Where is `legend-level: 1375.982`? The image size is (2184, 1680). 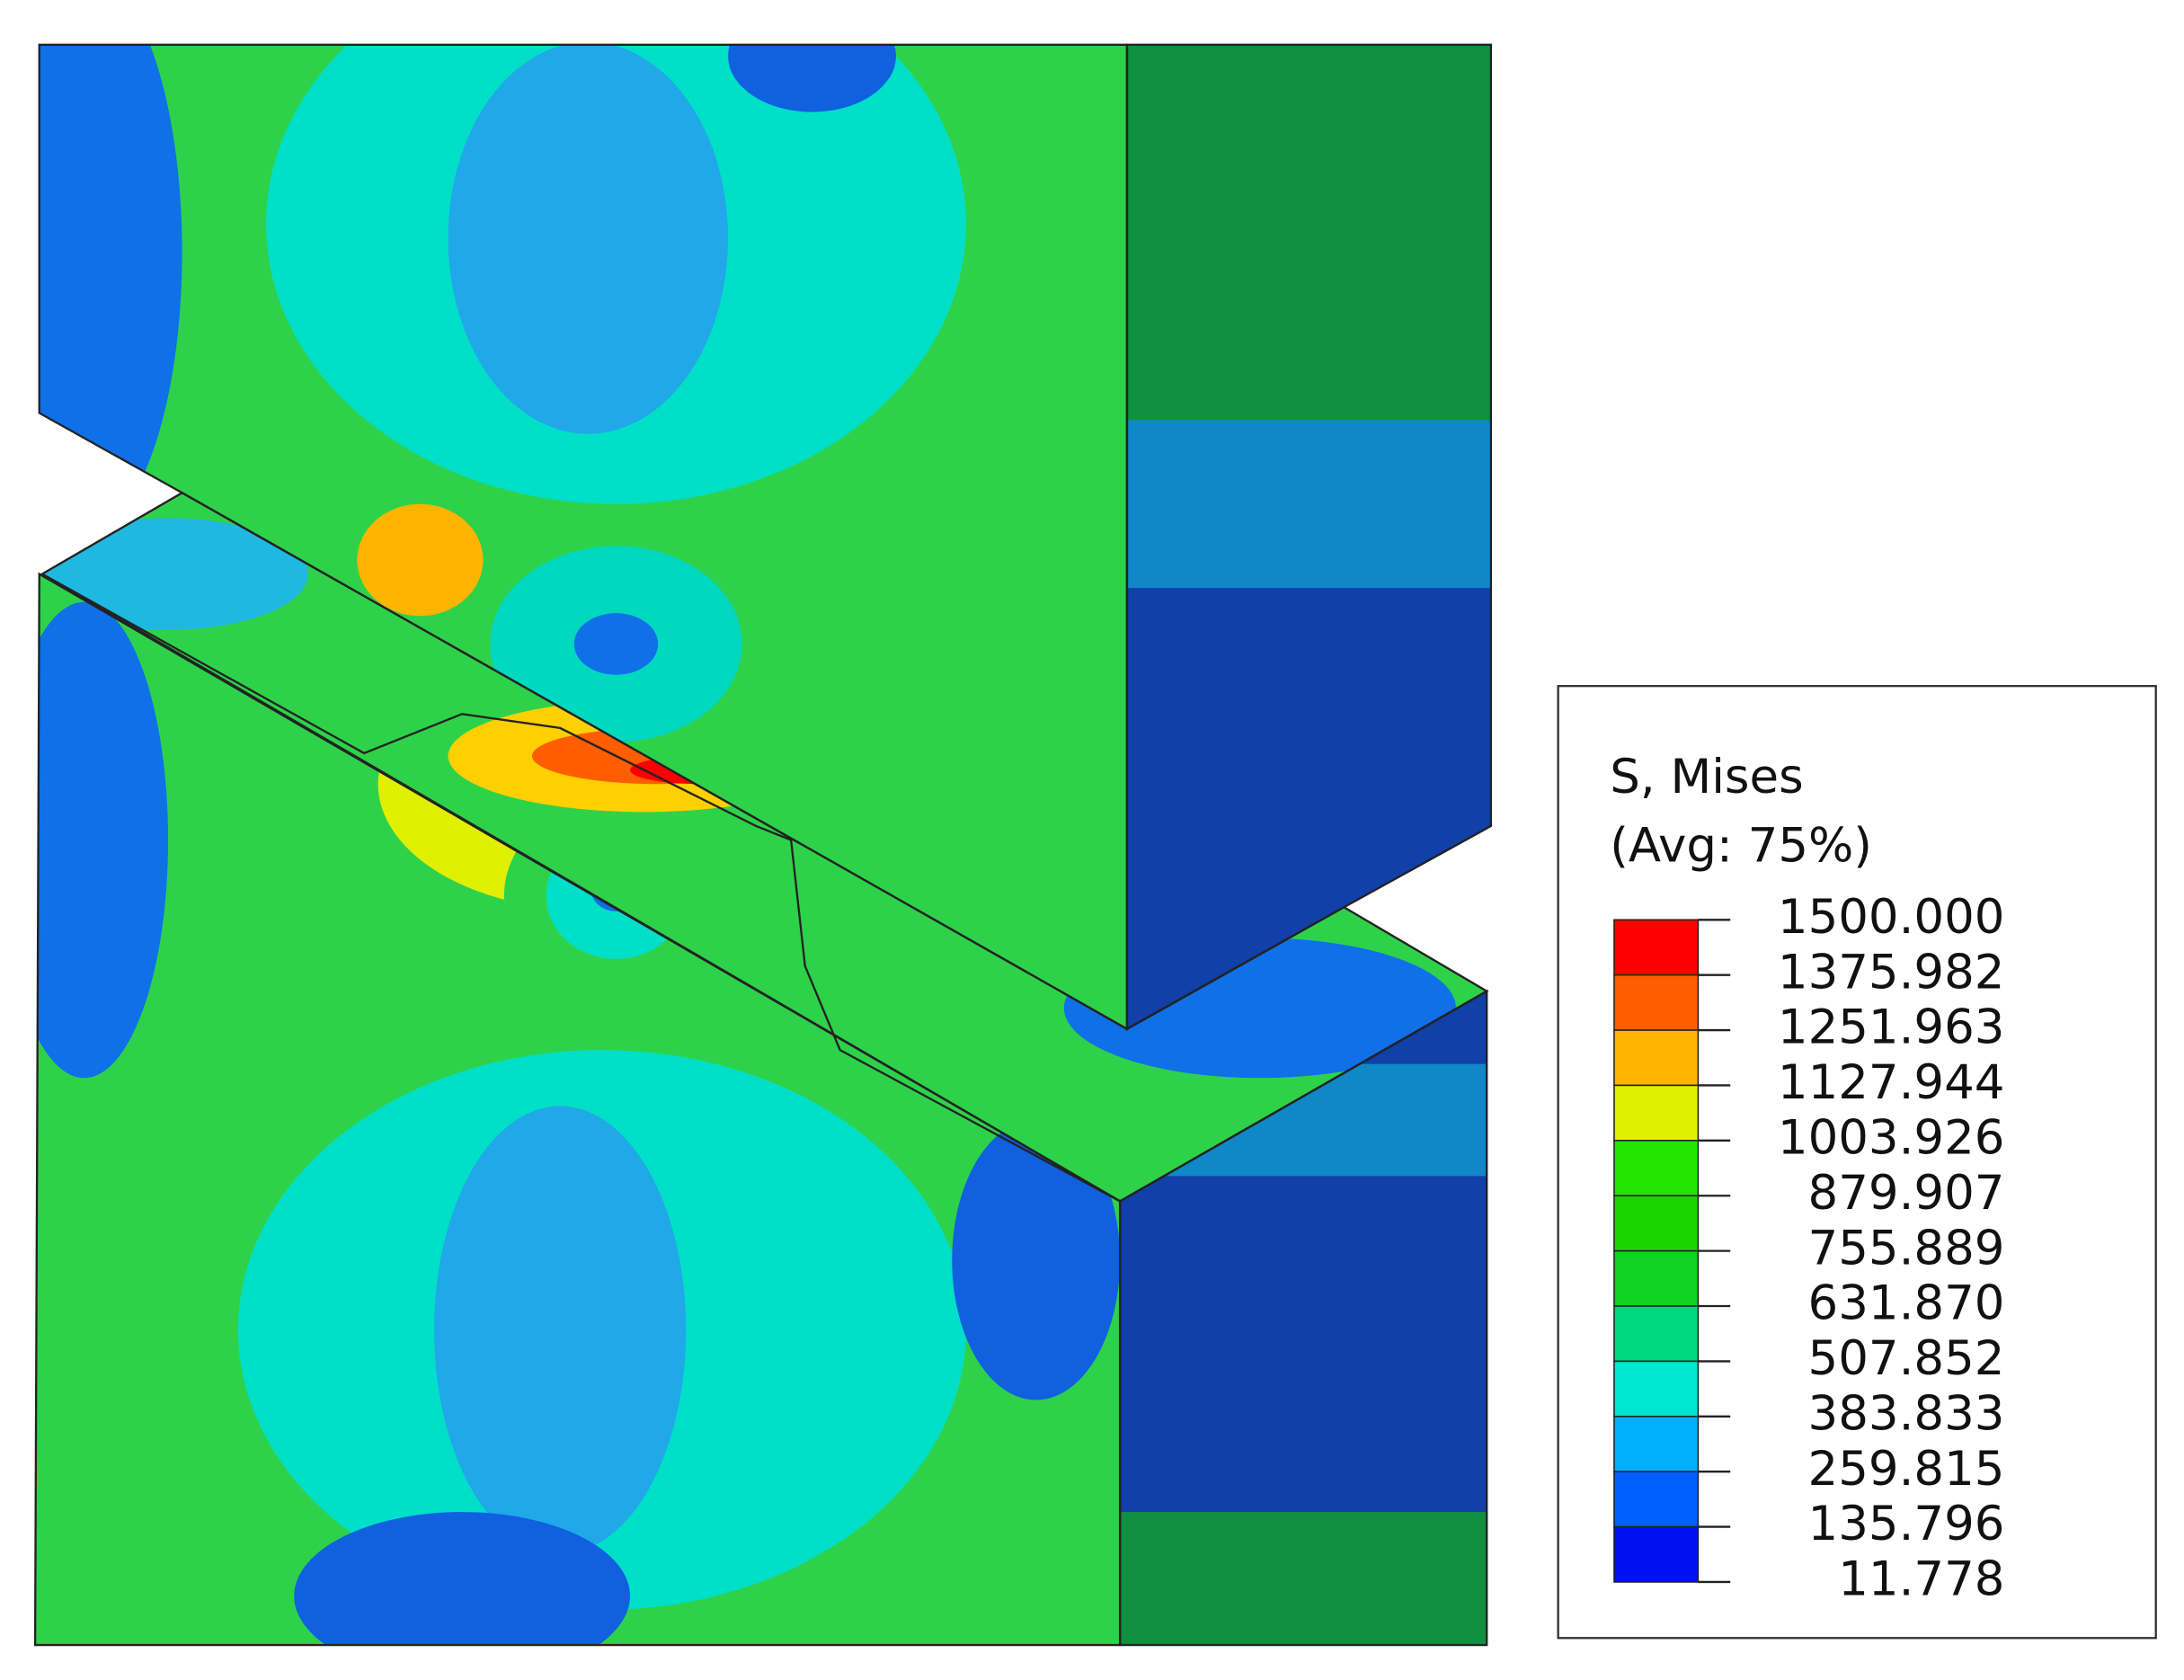
legend-level: 1375.982 is located at coordinates (1892, 972).